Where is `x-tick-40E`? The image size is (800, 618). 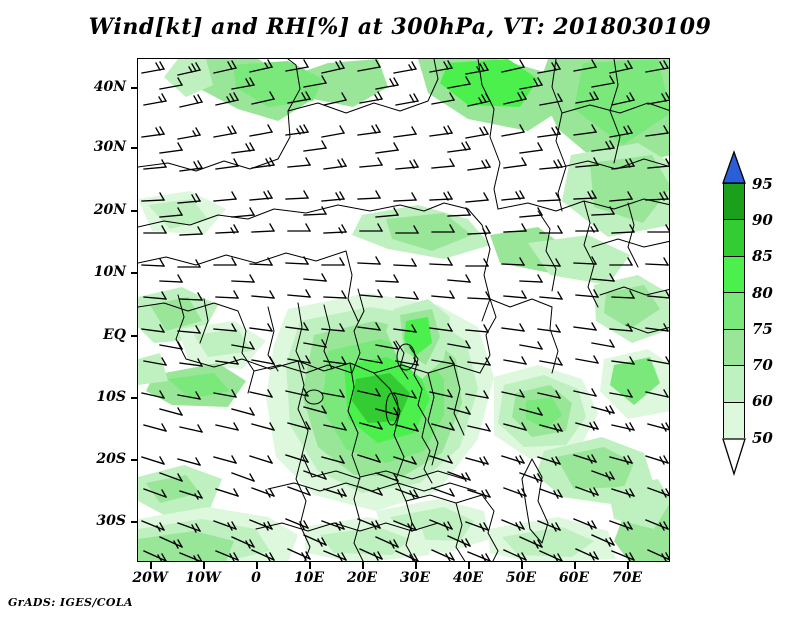 x-tick-40E is located at coordinates (469, 565).